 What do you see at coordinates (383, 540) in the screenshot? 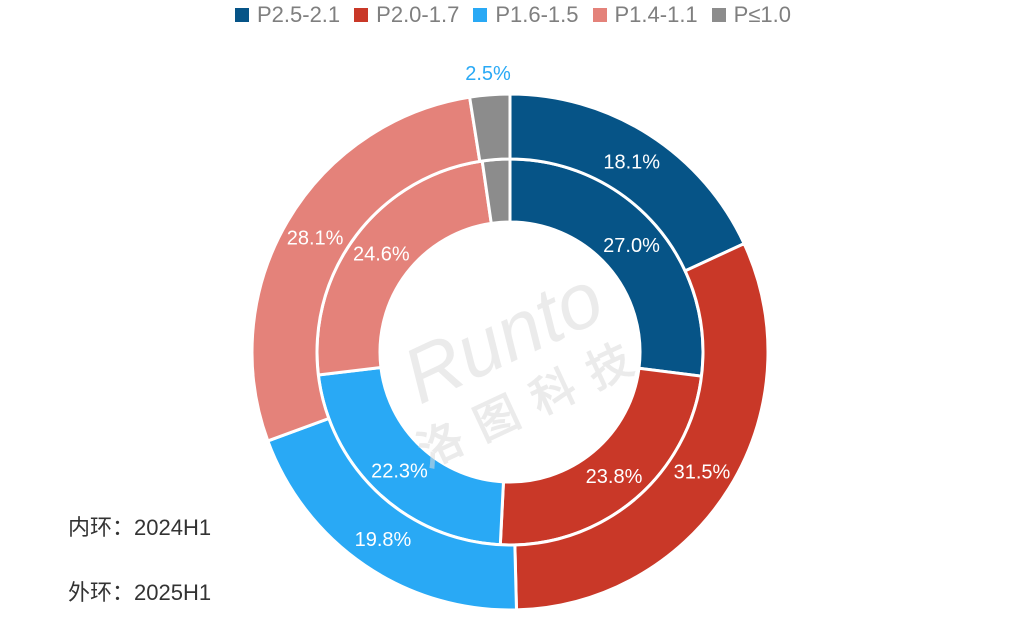
I see `outer-data-label: 19.8%` at bounding box center [383, 540].